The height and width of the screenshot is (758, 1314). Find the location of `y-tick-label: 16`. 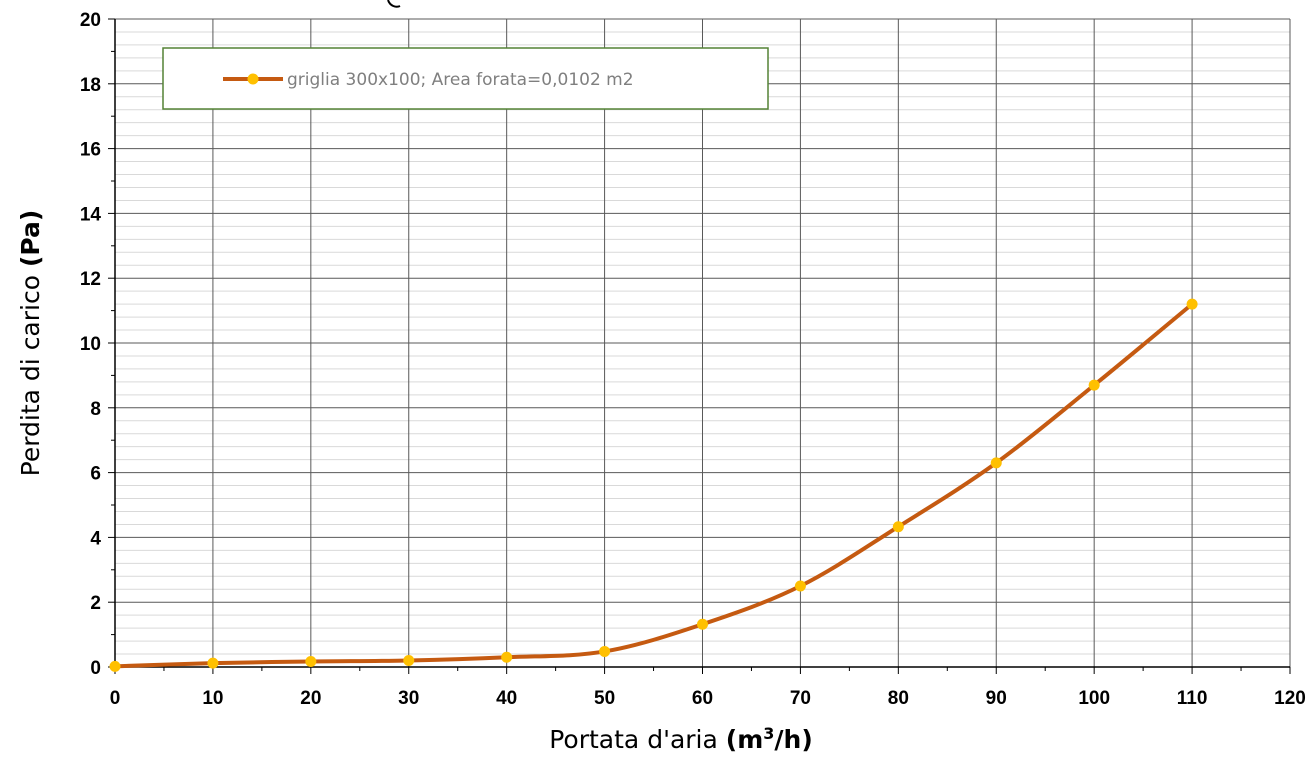

y-tick-label: 16 is located at coordinates (90, 150).